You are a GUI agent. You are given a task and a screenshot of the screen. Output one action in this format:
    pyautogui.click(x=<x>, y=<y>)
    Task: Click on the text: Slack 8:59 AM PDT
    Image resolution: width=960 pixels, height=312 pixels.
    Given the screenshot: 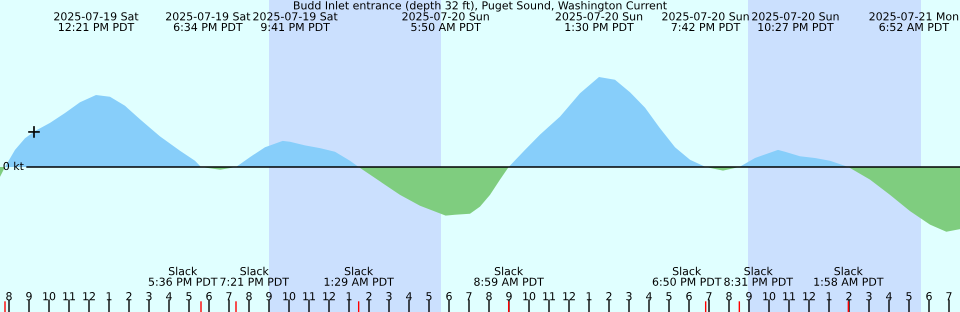 What is the action you would take?
    pyautogui.click(x=509, y=276)
    